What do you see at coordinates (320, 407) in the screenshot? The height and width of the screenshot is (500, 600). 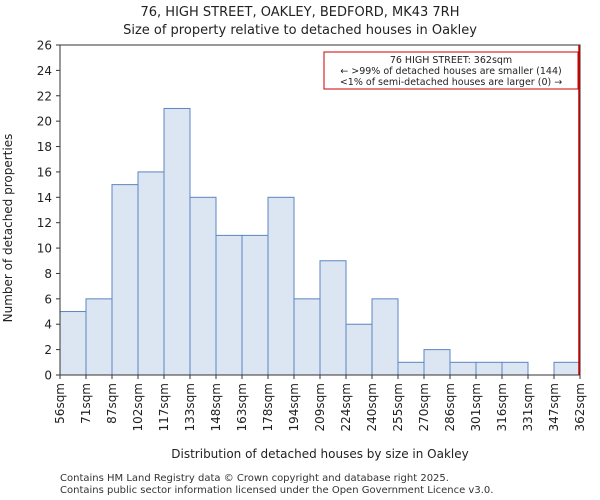 I see `x-tick-label: 209sqm` at bounding box center [320, 407].